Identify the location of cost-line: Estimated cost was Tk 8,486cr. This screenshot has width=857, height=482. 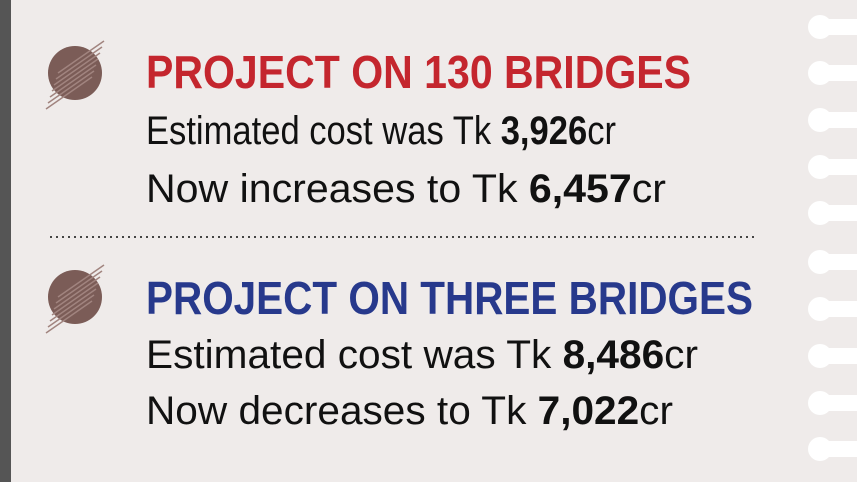
(422, 355).